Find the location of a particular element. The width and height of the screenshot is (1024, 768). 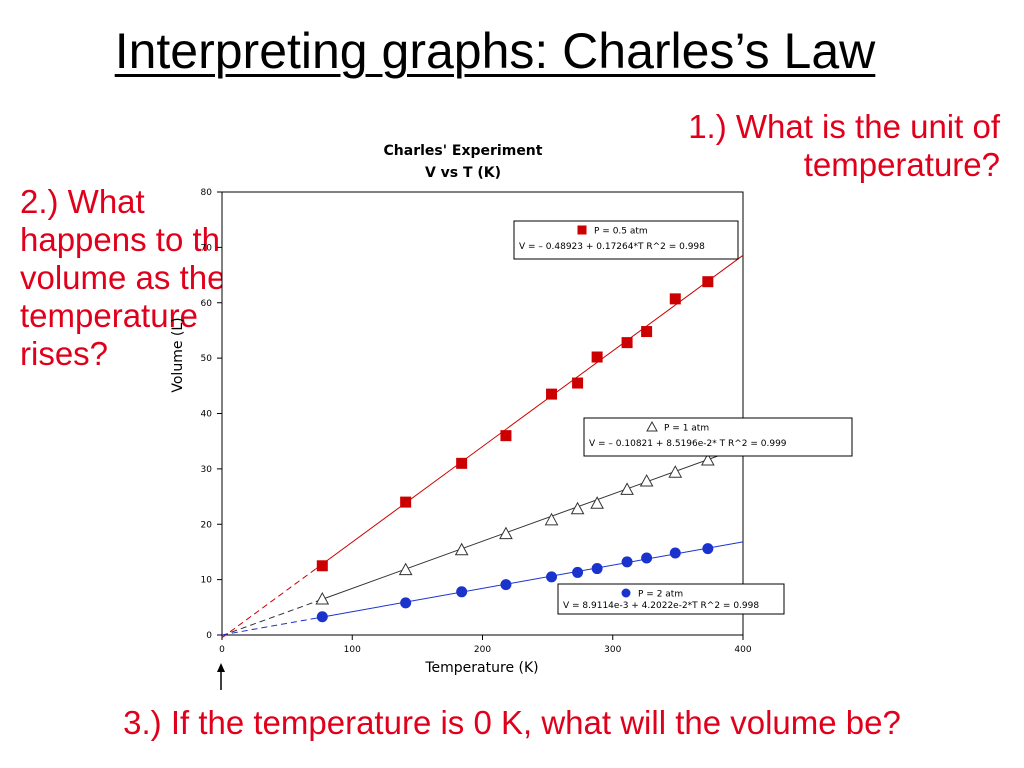

y-tick-label: 80 is located at coordinates (207, 193).